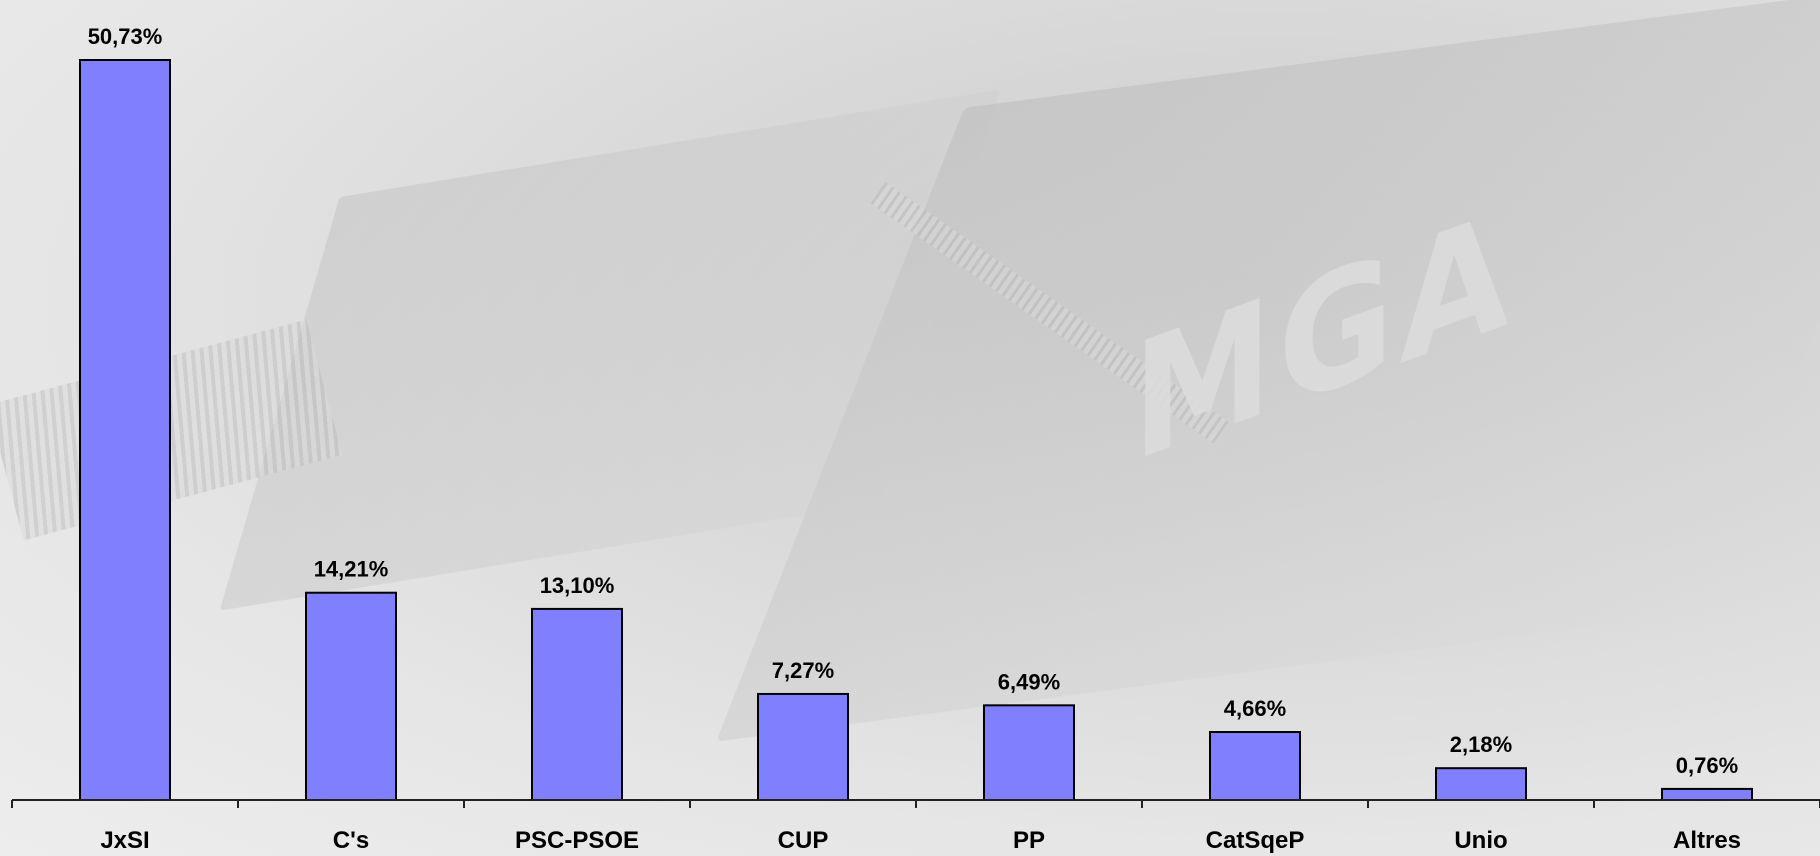 Image resolution: width=1820 pixels, height=856 pixels. What do you see at coordinates (1480, 840) in the screenshot?
I see `x-tick-label: Unio` at bounding box center [1480, 840].